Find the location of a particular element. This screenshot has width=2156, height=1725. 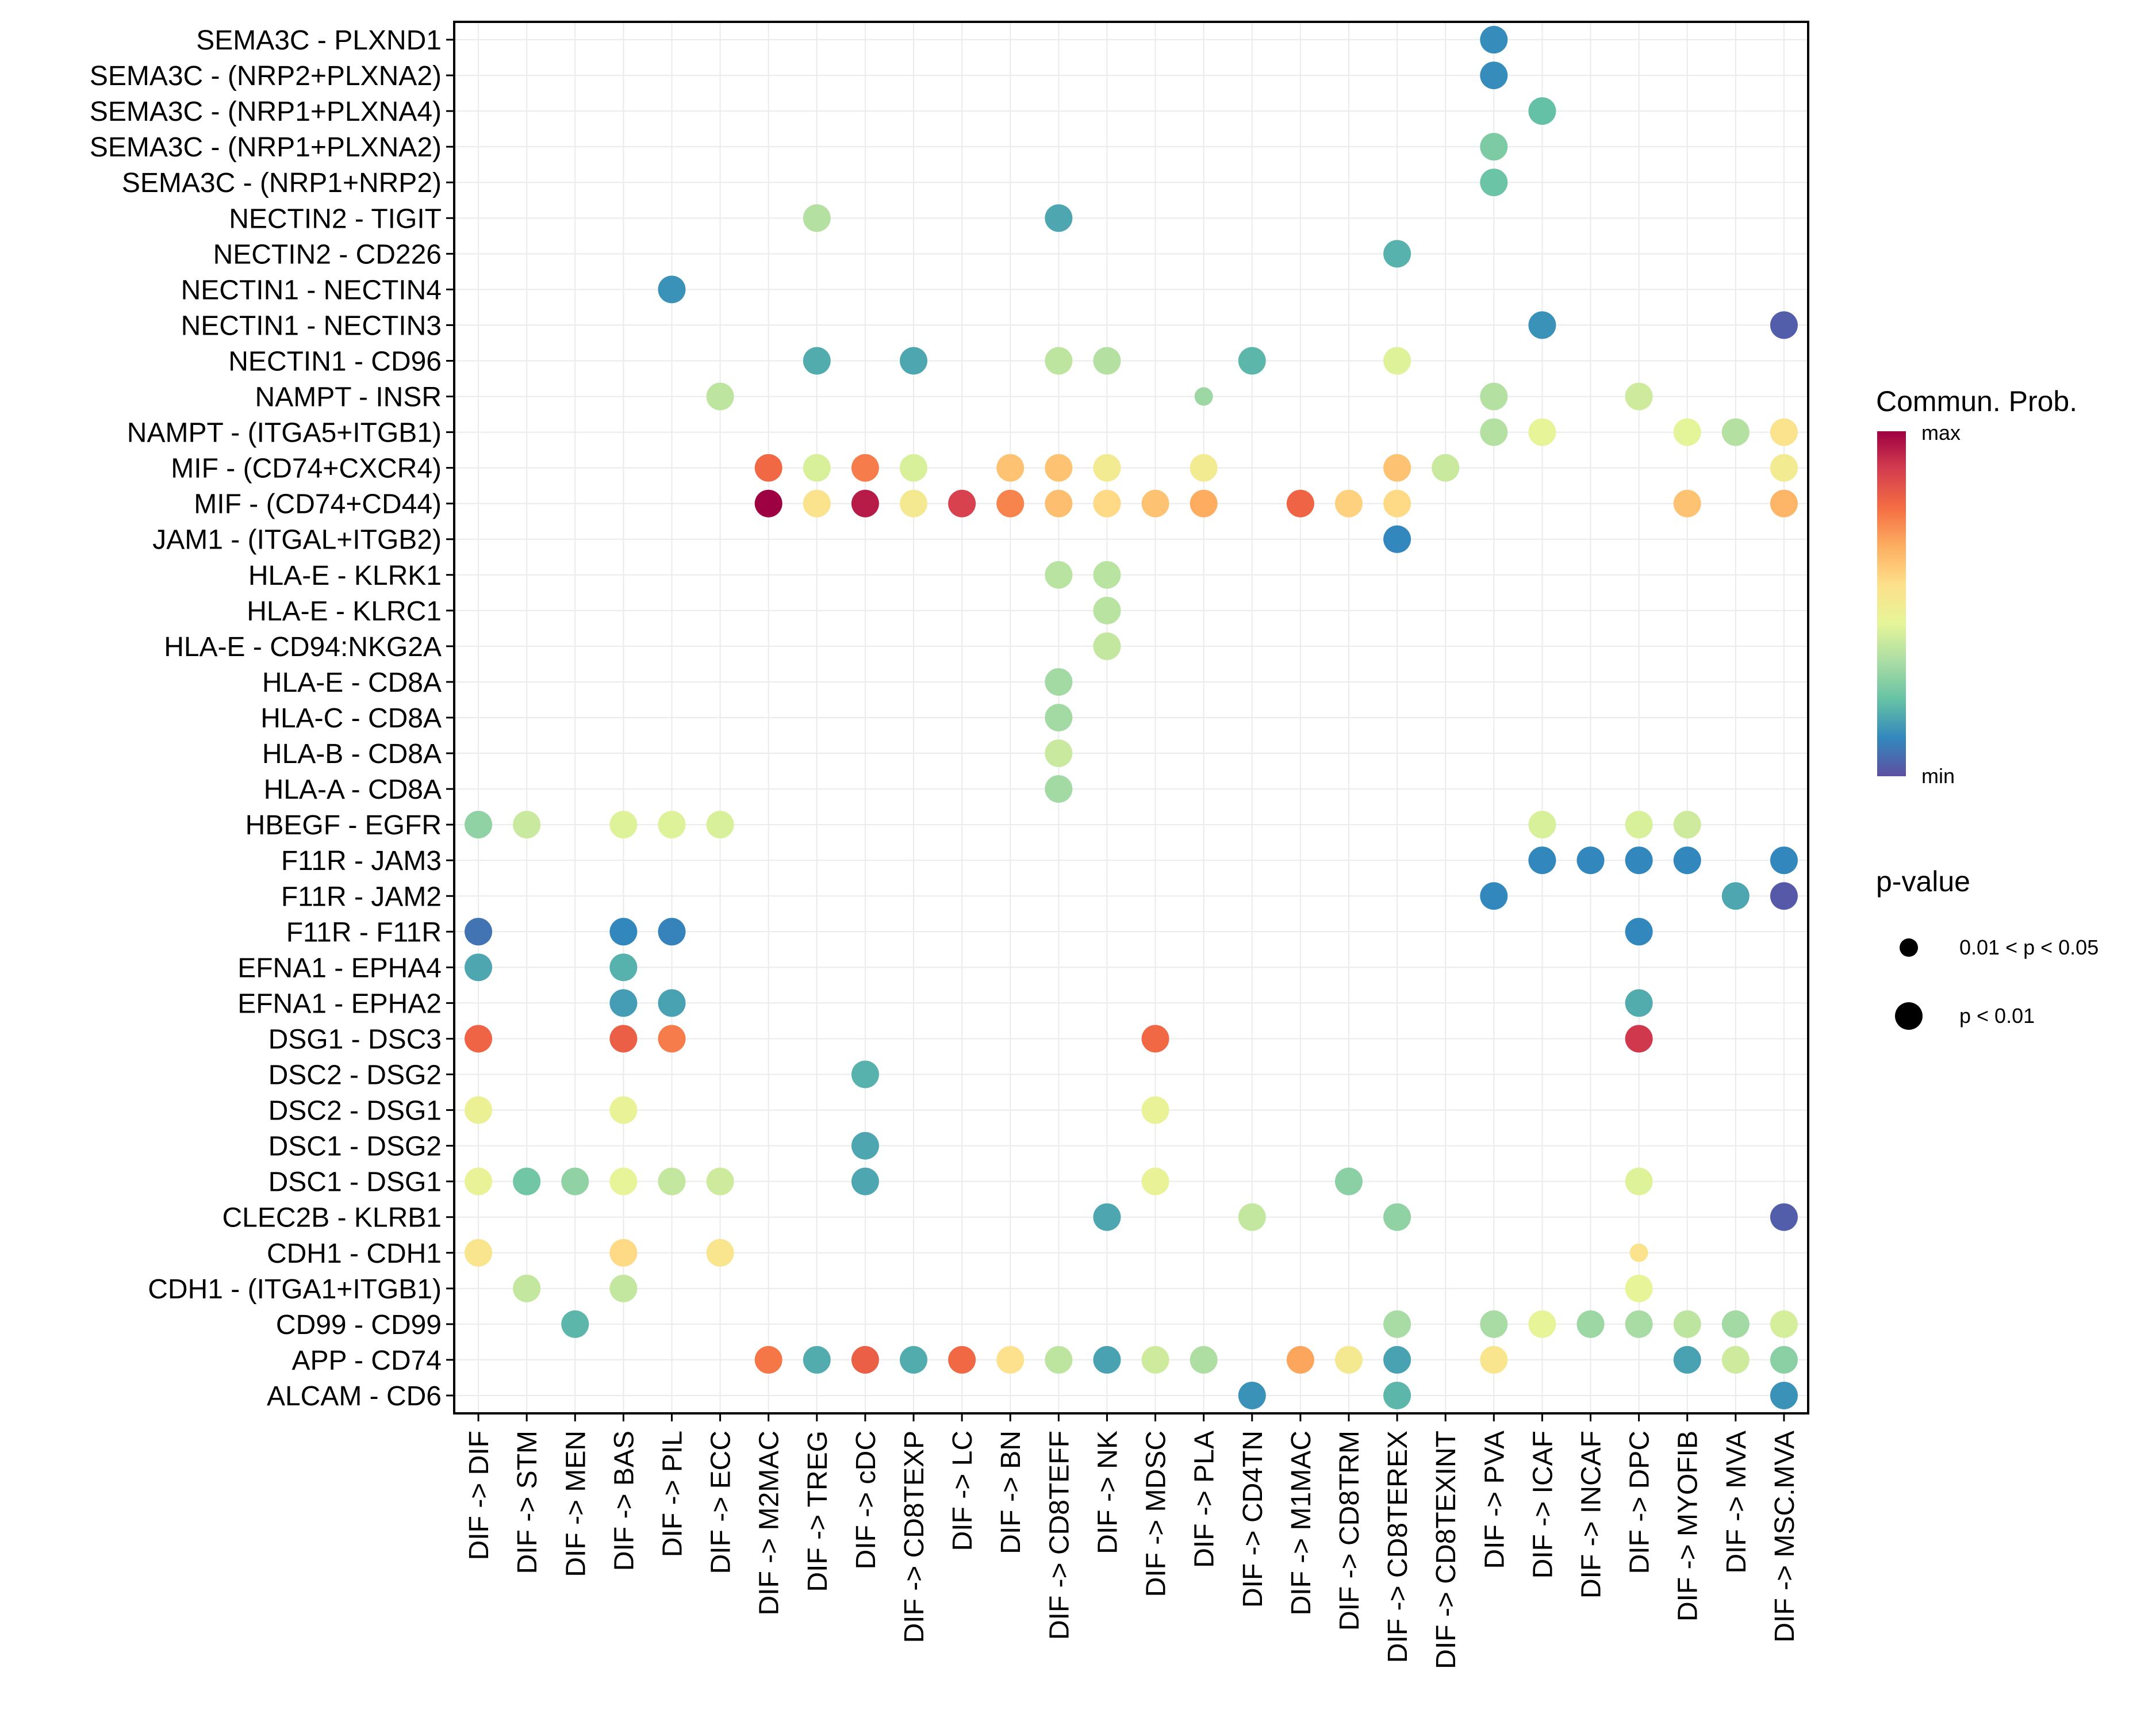

color-legend-title: Commun. Prob. is located at coordinates (1976, 401).